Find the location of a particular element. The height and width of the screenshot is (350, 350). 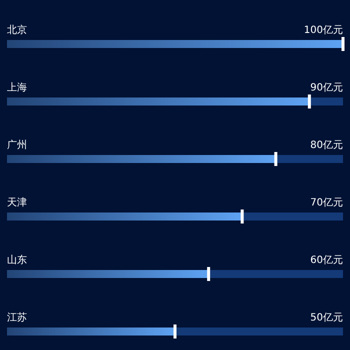

y-tick-label: 山东 is located at coordinates (17, 260).